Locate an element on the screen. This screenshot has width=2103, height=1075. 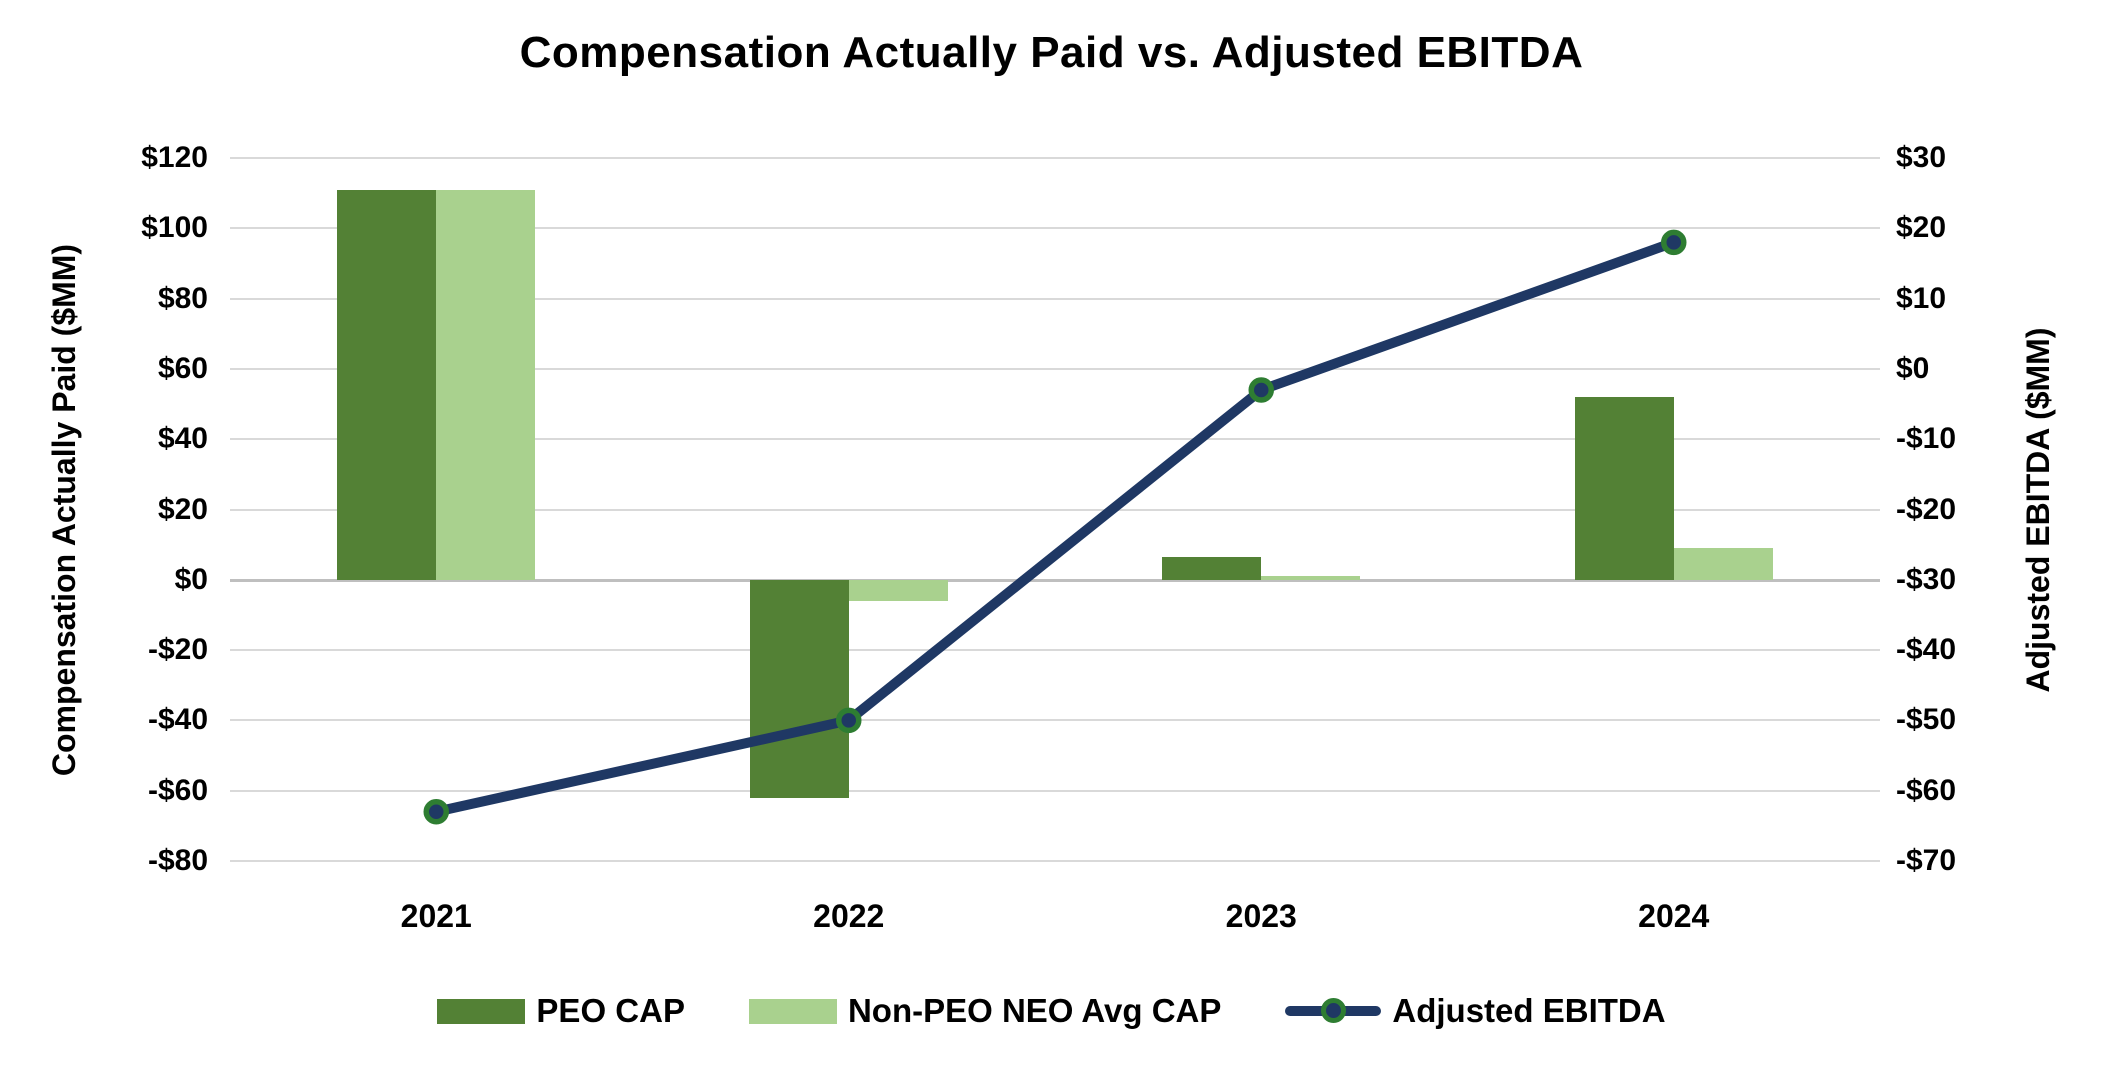
right-axis-tick-label: $10 is located at coordinates (1921, 298).